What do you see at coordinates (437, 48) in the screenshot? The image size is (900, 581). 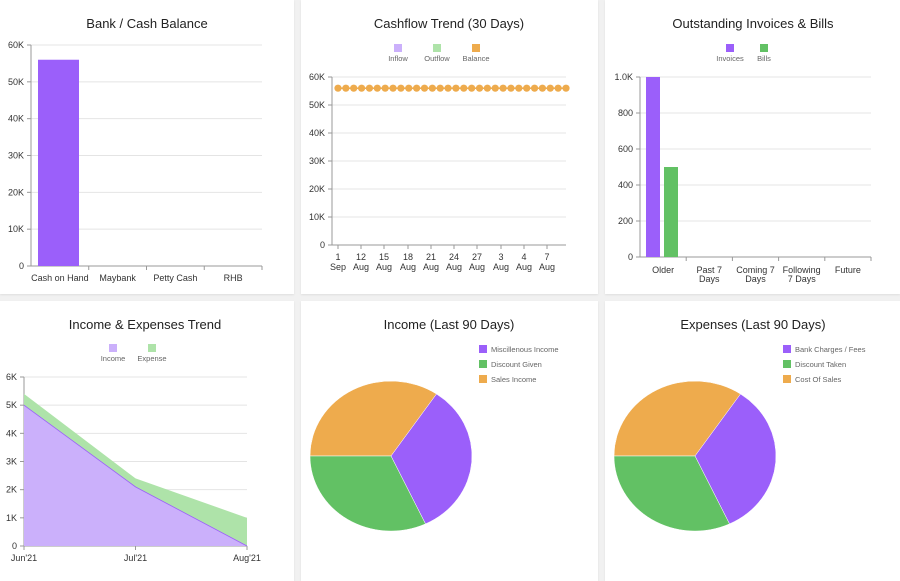 I see `legend-swatch-outflow` at bounding box center [437, 48].